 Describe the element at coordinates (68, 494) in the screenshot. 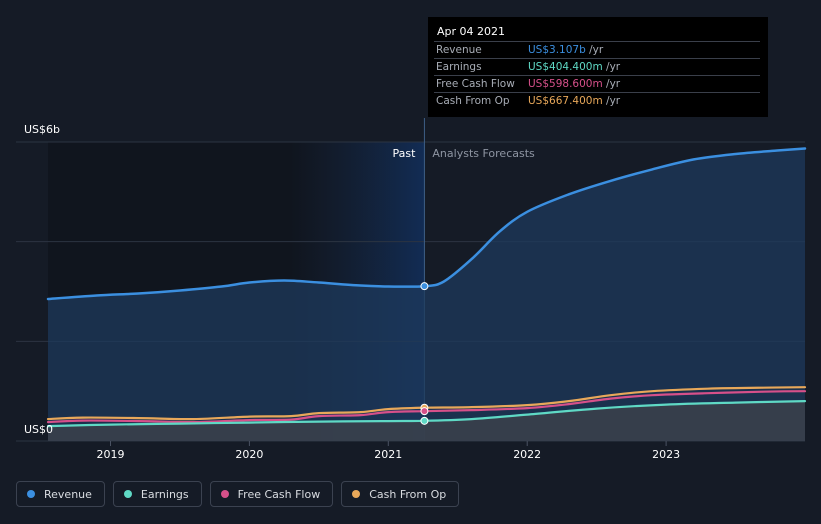

I see `legend-label-revenue: Revenue` at that location.